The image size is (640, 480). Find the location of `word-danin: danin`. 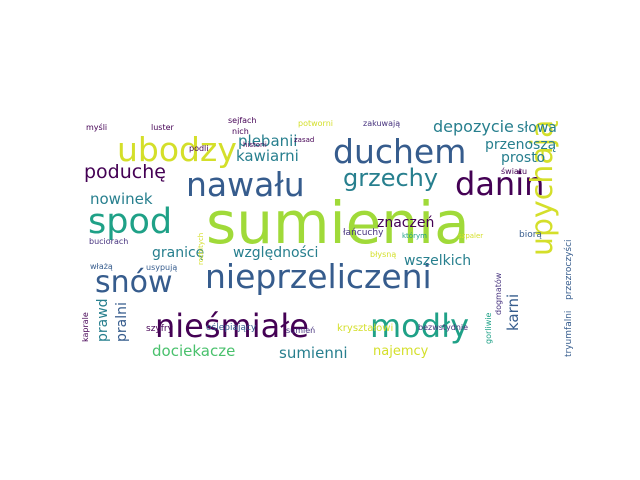

word-danin: danin is located at coordinates (500, 184).